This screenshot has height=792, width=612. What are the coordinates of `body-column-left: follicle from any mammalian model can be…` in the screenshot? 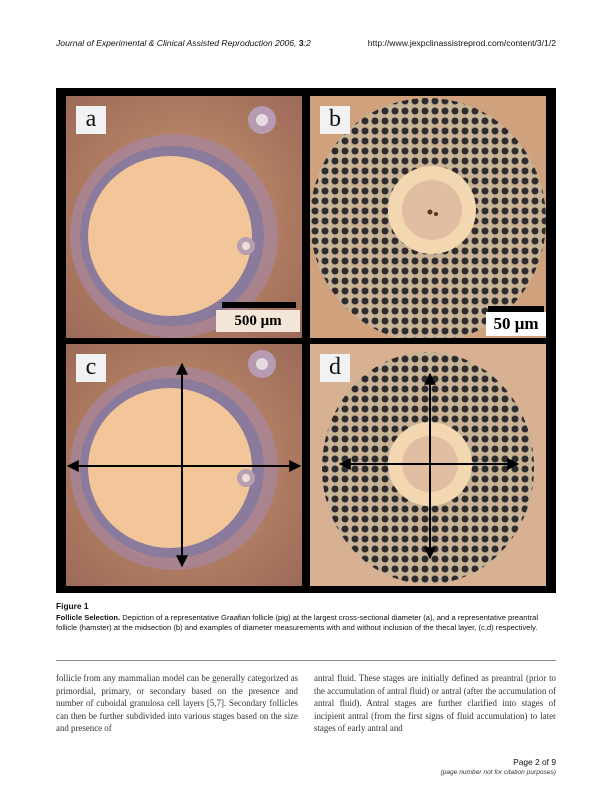 It's located at (177, 703).